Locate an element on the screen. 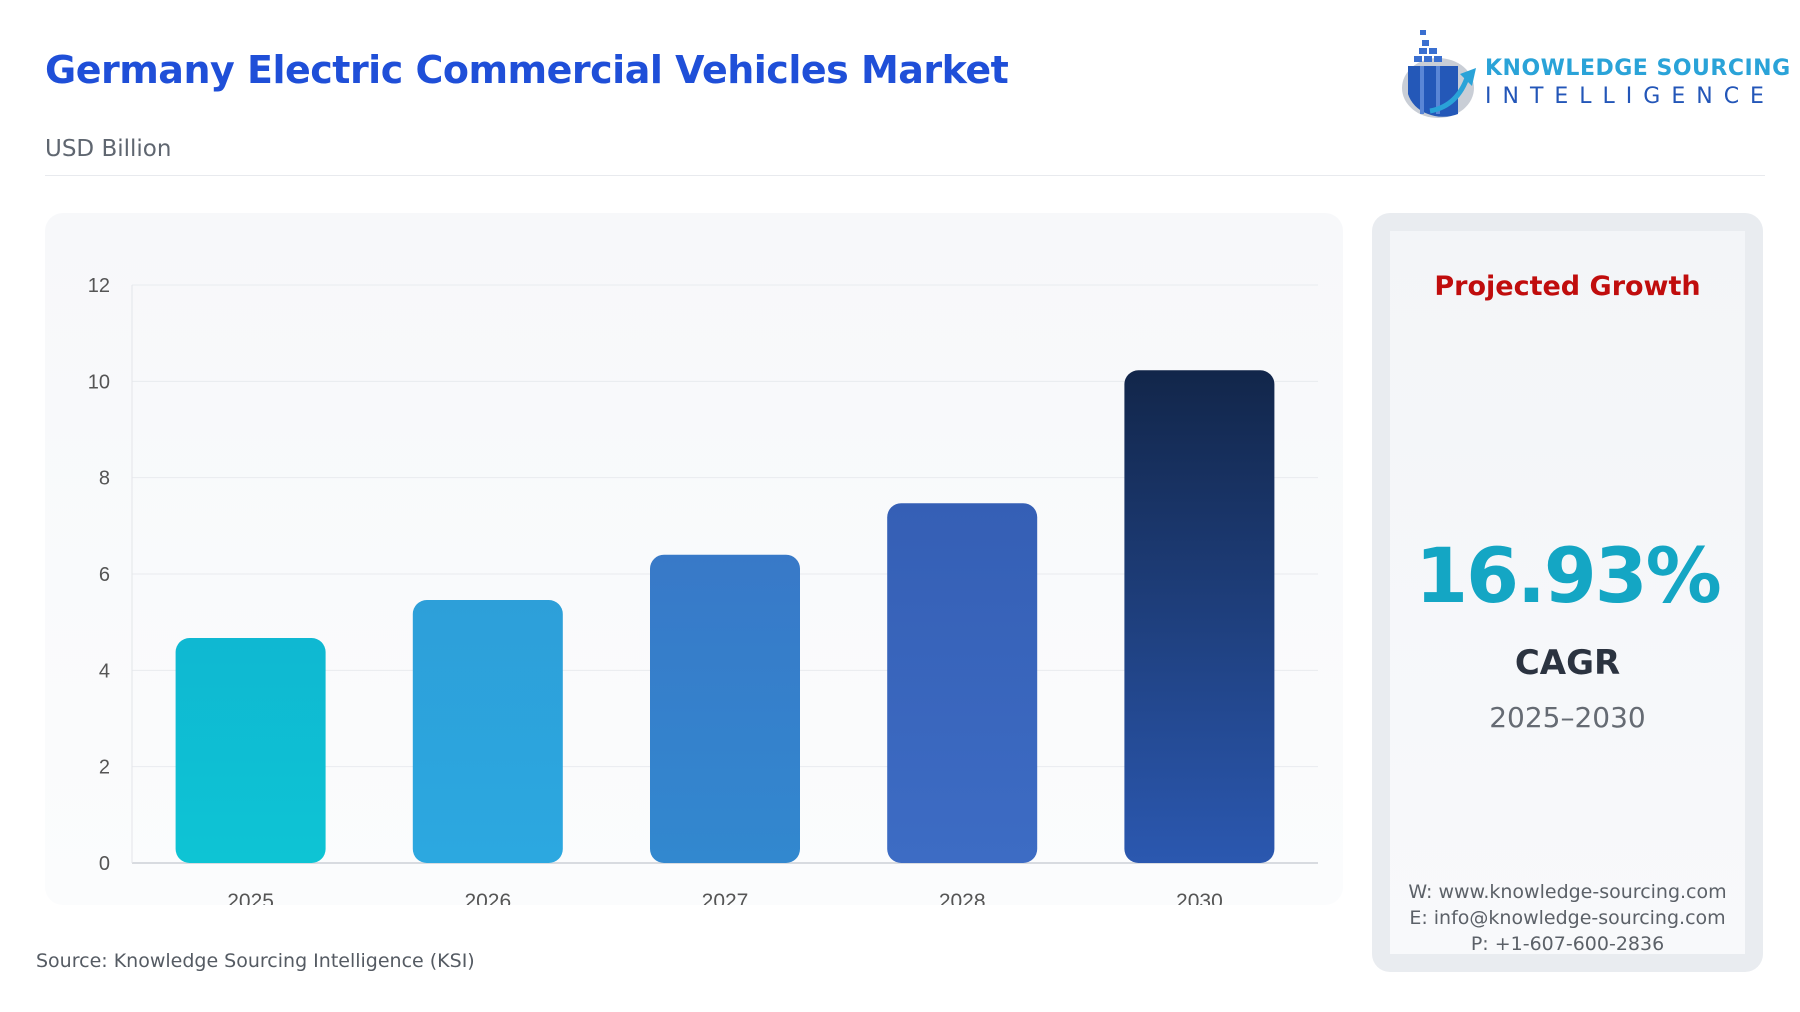  header-divider is located at coordinates (905, 175).